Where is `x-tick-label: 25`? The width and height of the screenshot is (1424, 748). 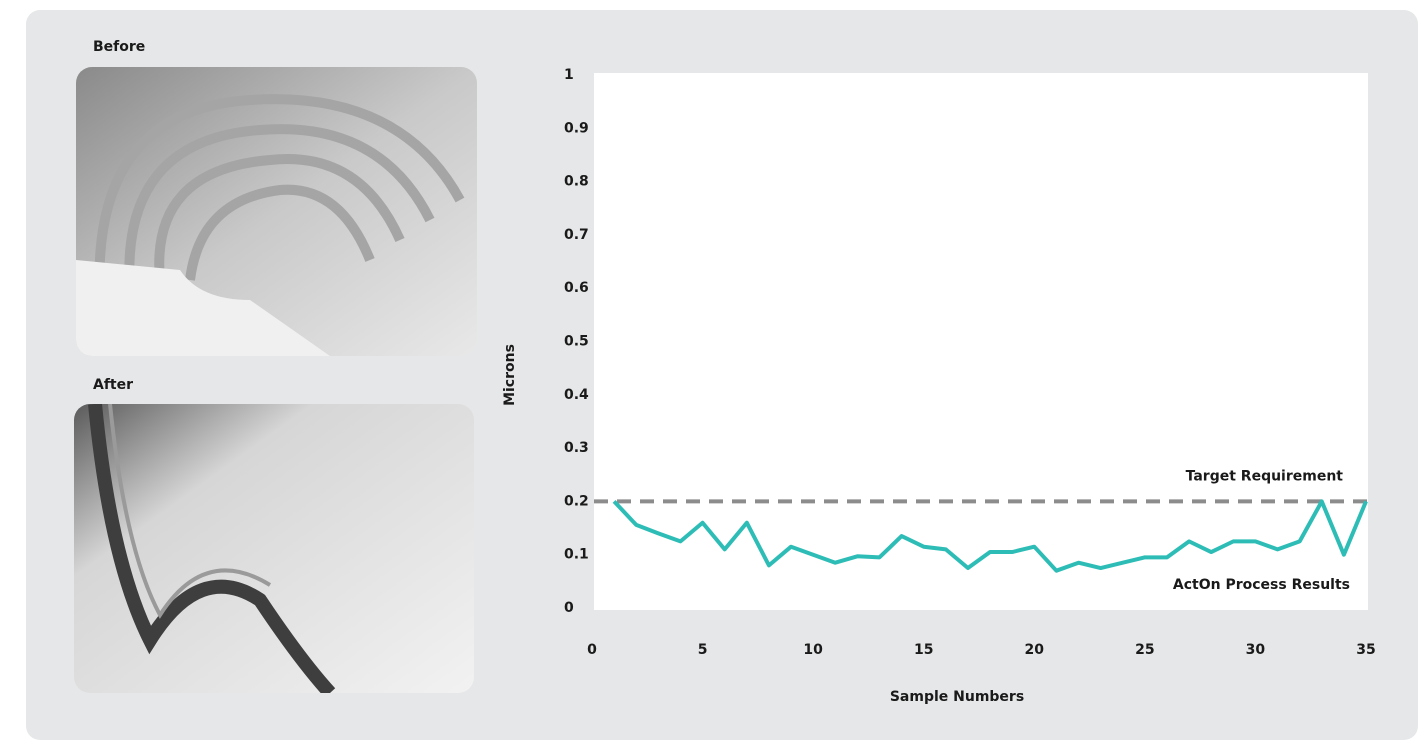
x-tick-label: 25 is located at coordinates (1144, 650).